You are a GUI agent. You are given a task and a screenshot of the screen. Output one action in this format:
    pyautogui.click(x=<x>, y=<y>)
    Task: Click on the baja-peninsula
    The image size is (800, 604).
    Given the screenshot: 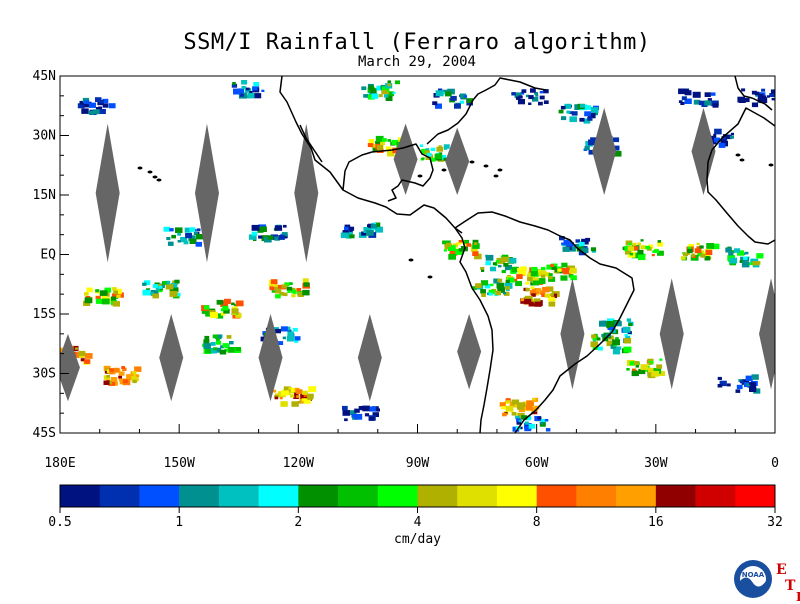 What is the action you would take?
    pyautogui.click(x=311, y=143)
    